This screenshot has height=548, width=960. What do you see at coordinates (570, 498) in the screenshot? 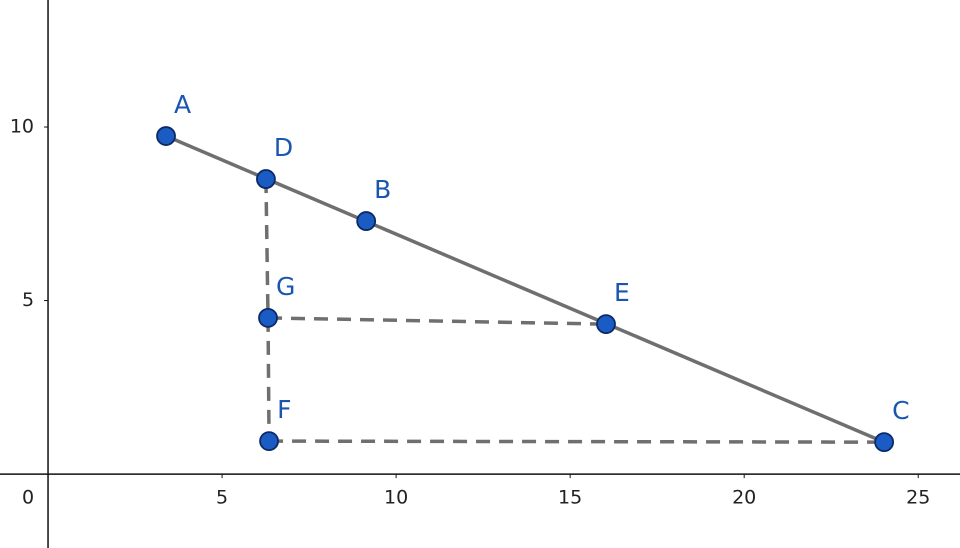
I see `x-tick-label: 15` at bounding box center [570, 498].